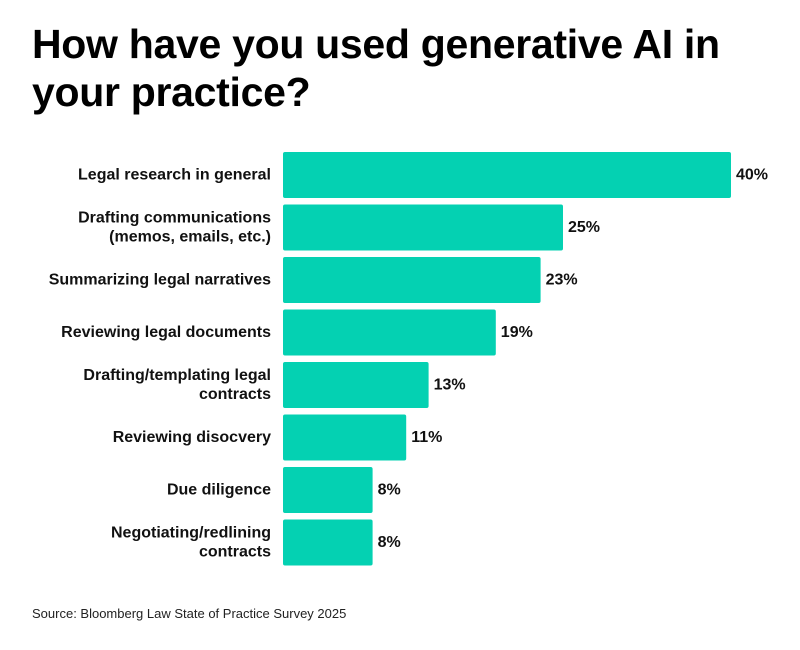 The image size is (800, 650). Describe the element at coordinates (191, 543) in the screenshot. I see `category-label: Negotiating/redlining contracts` at that location.